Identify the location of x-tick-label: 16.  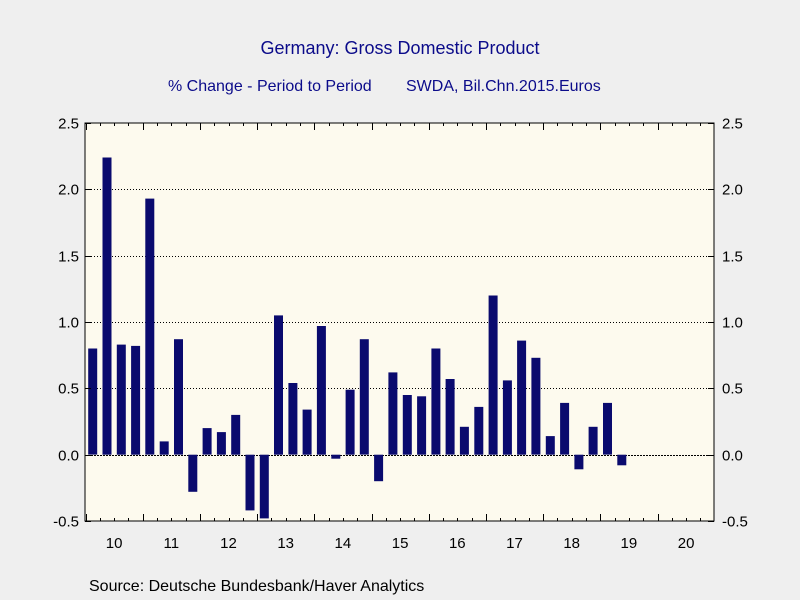
(457, 543).